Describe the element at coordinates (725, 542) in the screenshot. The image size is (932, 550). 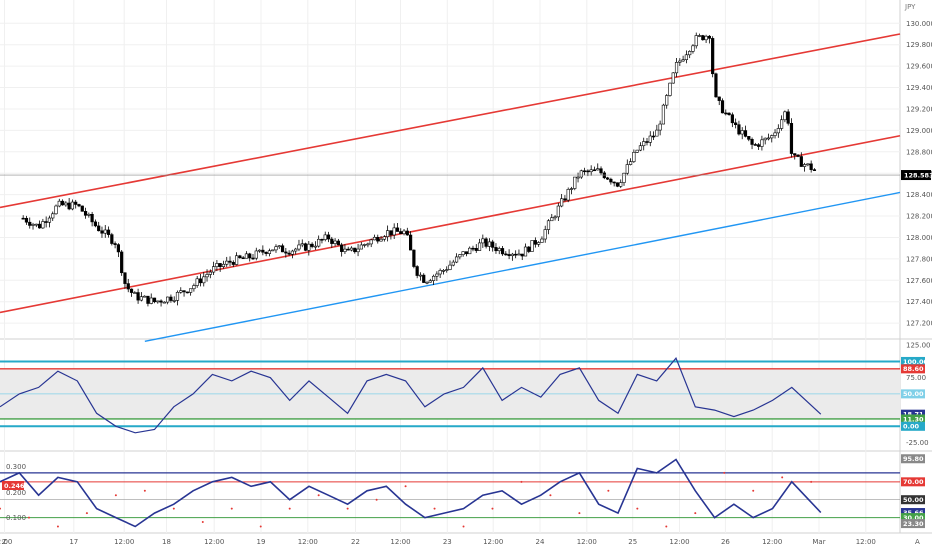
I see `time-tick-label: 26` at that location.